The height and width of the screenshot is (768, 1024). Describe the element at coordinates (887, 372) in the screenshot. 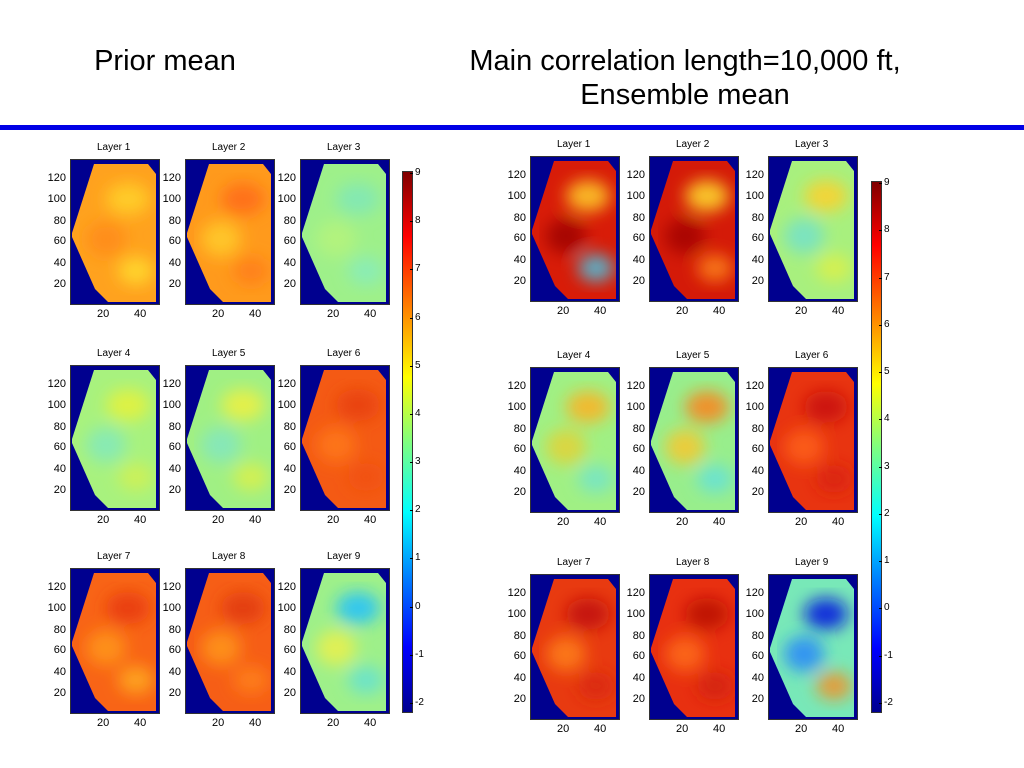

I see `colorbar-tick-label: 5` at that location.